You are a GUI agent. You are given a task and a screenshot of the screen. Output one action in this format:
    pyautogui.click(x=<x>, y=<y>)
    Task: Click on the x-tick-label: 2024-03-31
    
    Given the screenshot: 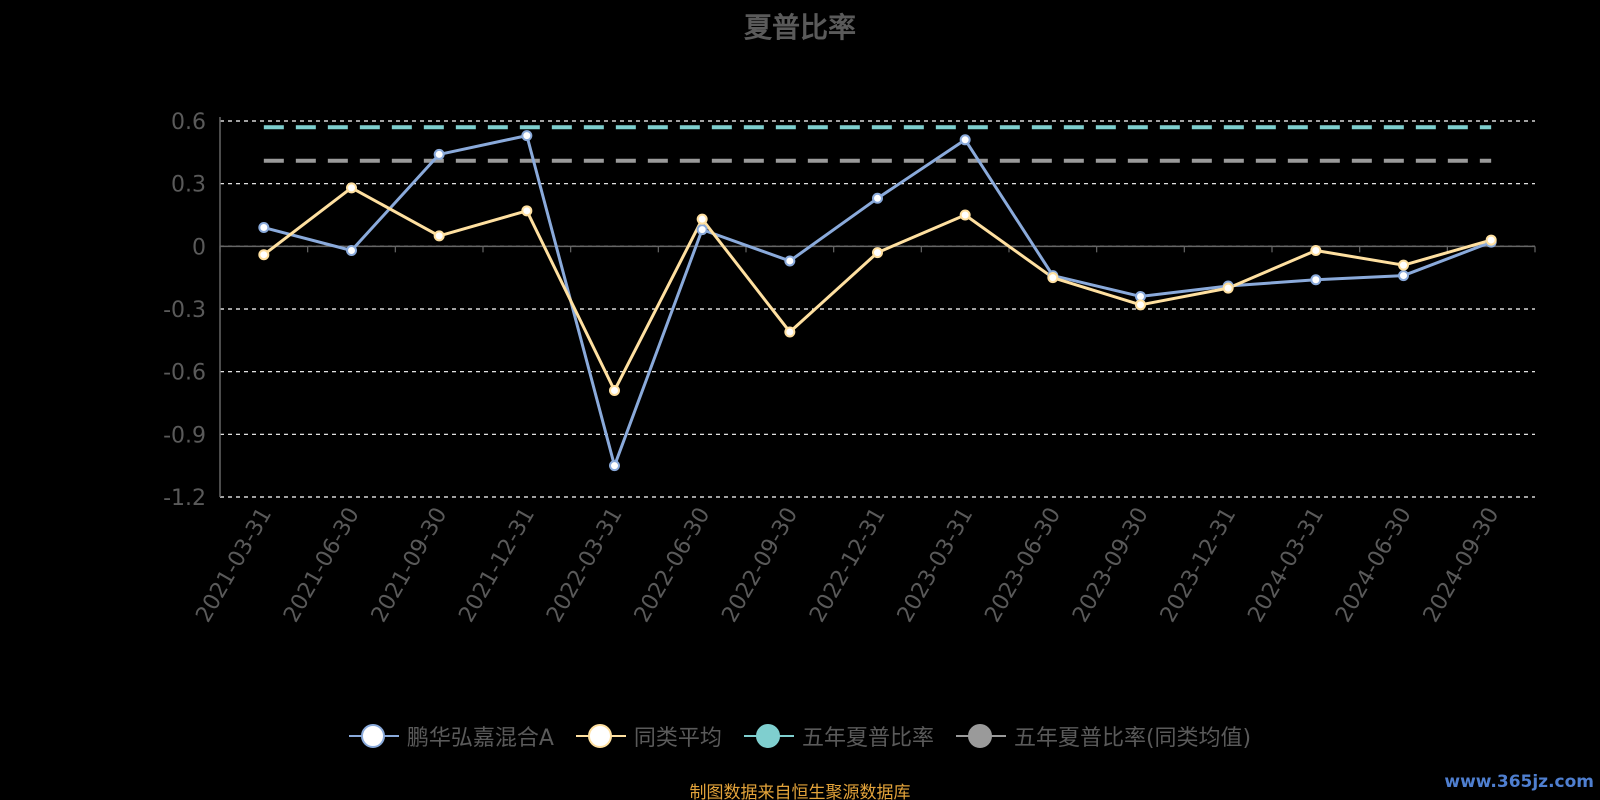 What is the action you would take?
    pyautogui.click(x=1286, y=565)
    